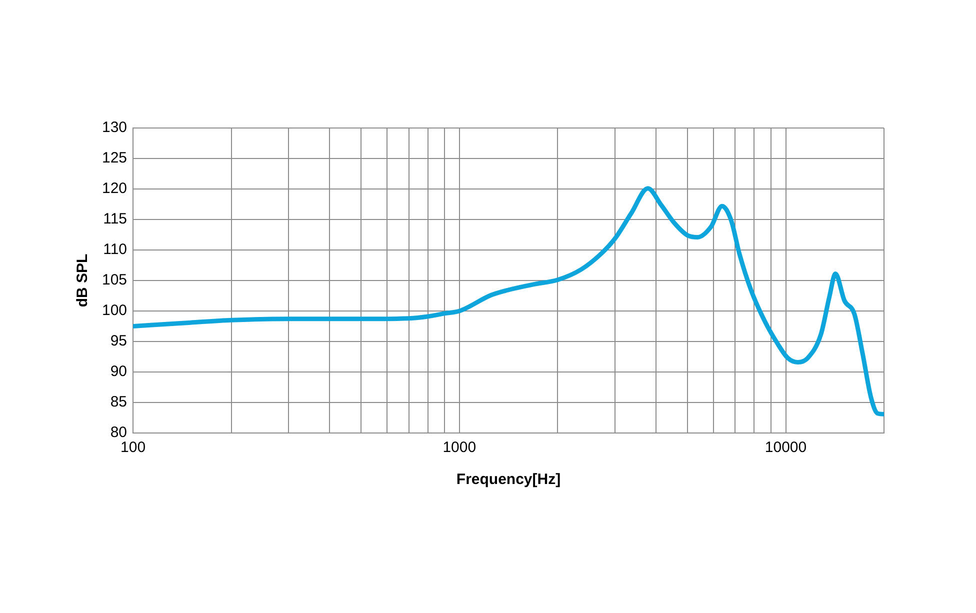 Image resolution: width=976 pixels, height=613 pixels. I want to click on y-tick-label: 110, so click(115, 249).